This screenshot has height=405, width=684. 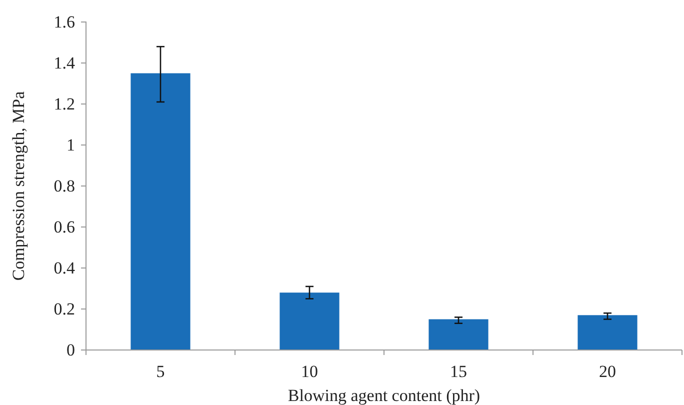 I want to click on y-axis-title: Compression strength, MPa, so click(x=18, y=185).